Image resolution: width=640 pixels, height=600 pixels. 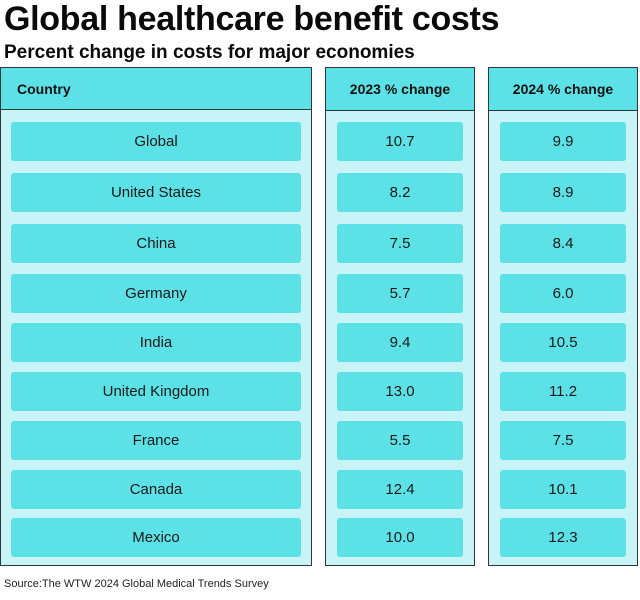 What do you see at coordinates (400, 293) in the screenshot?
I see `change-2023-cell: 5.7` at bounding box center [400, 293].